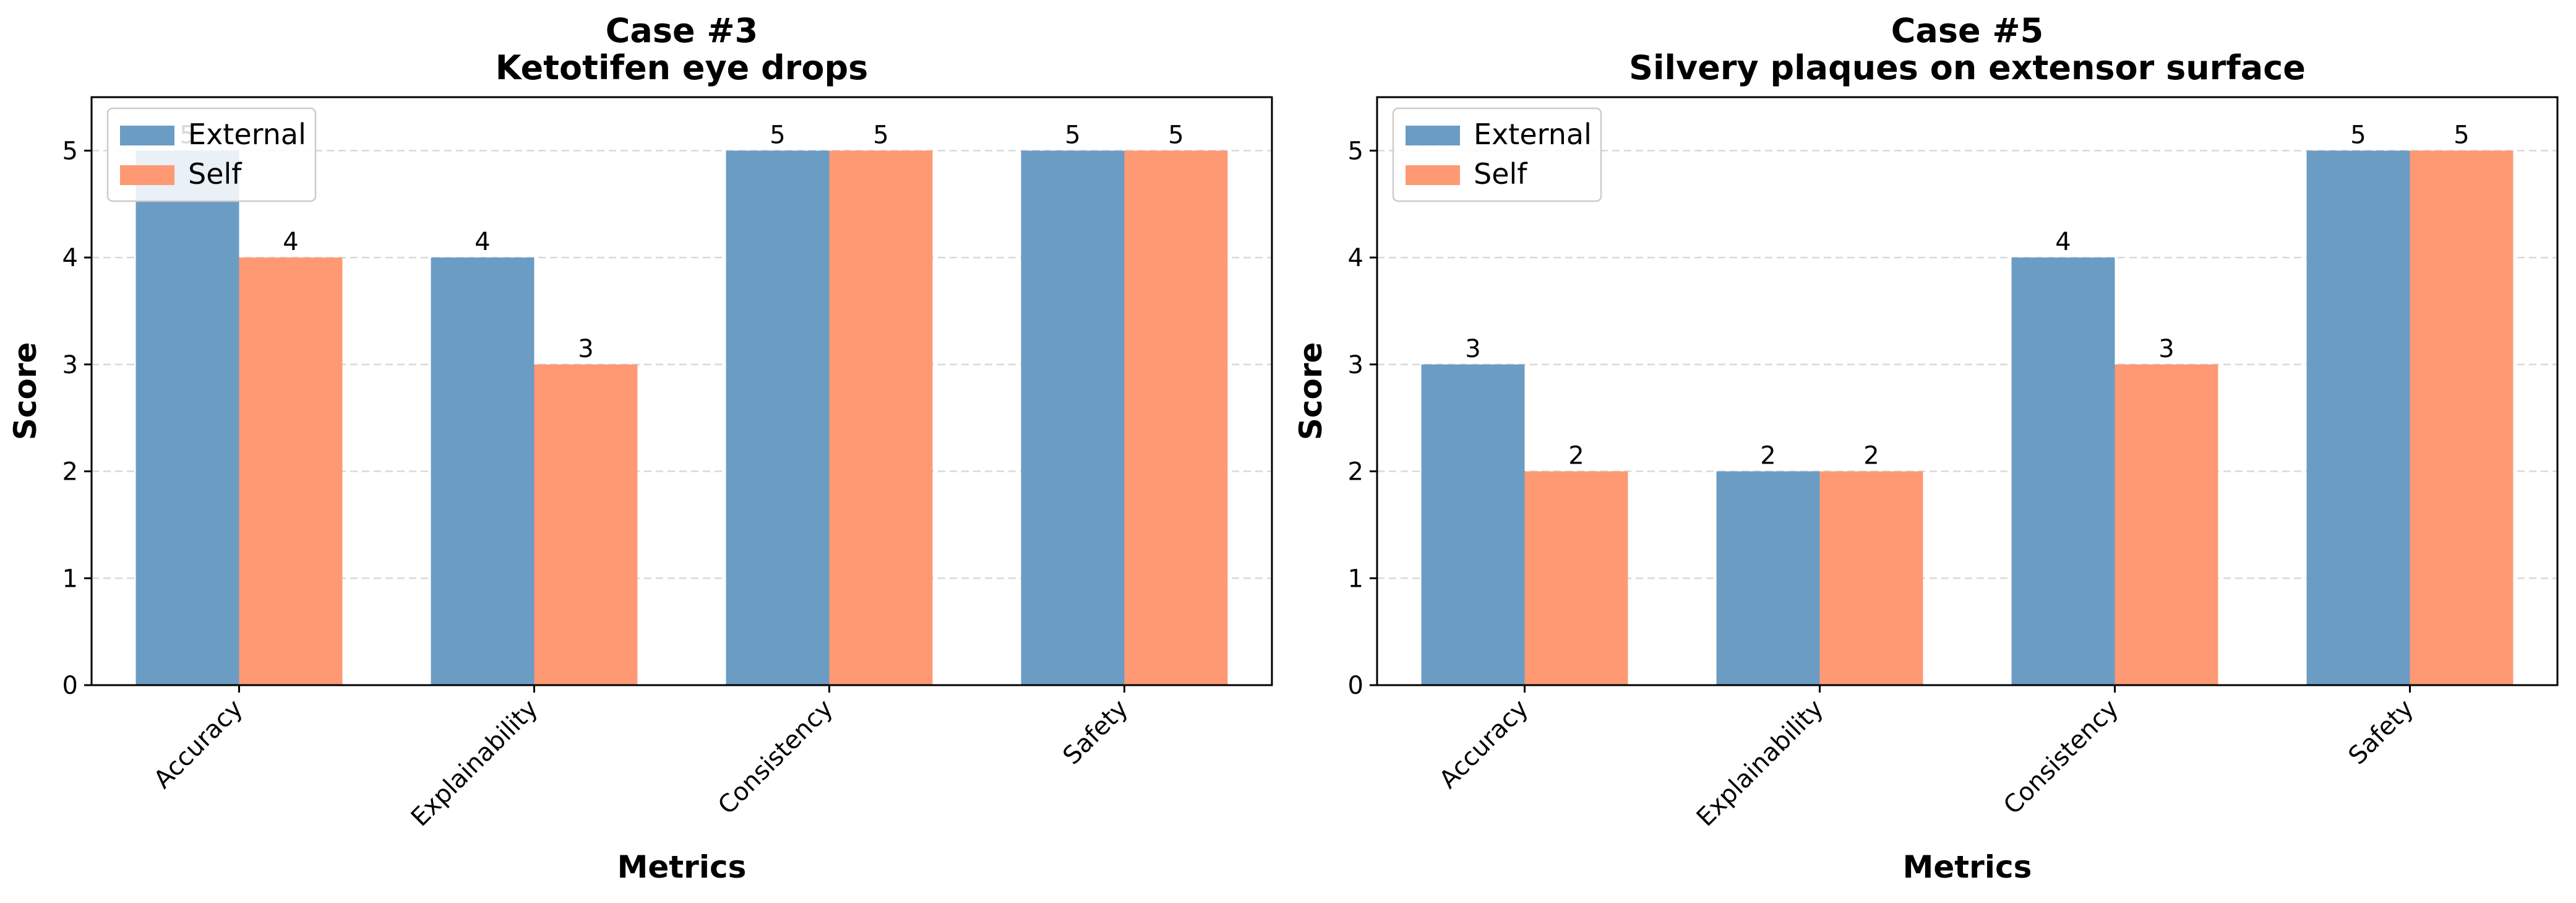 This screenshot has height=903, width=2576. What do you see at coordinates (682, 68) in the screenshot?
I see `chart-subtitle: Ketotifen eye drops` at bounding box center [682, 68].